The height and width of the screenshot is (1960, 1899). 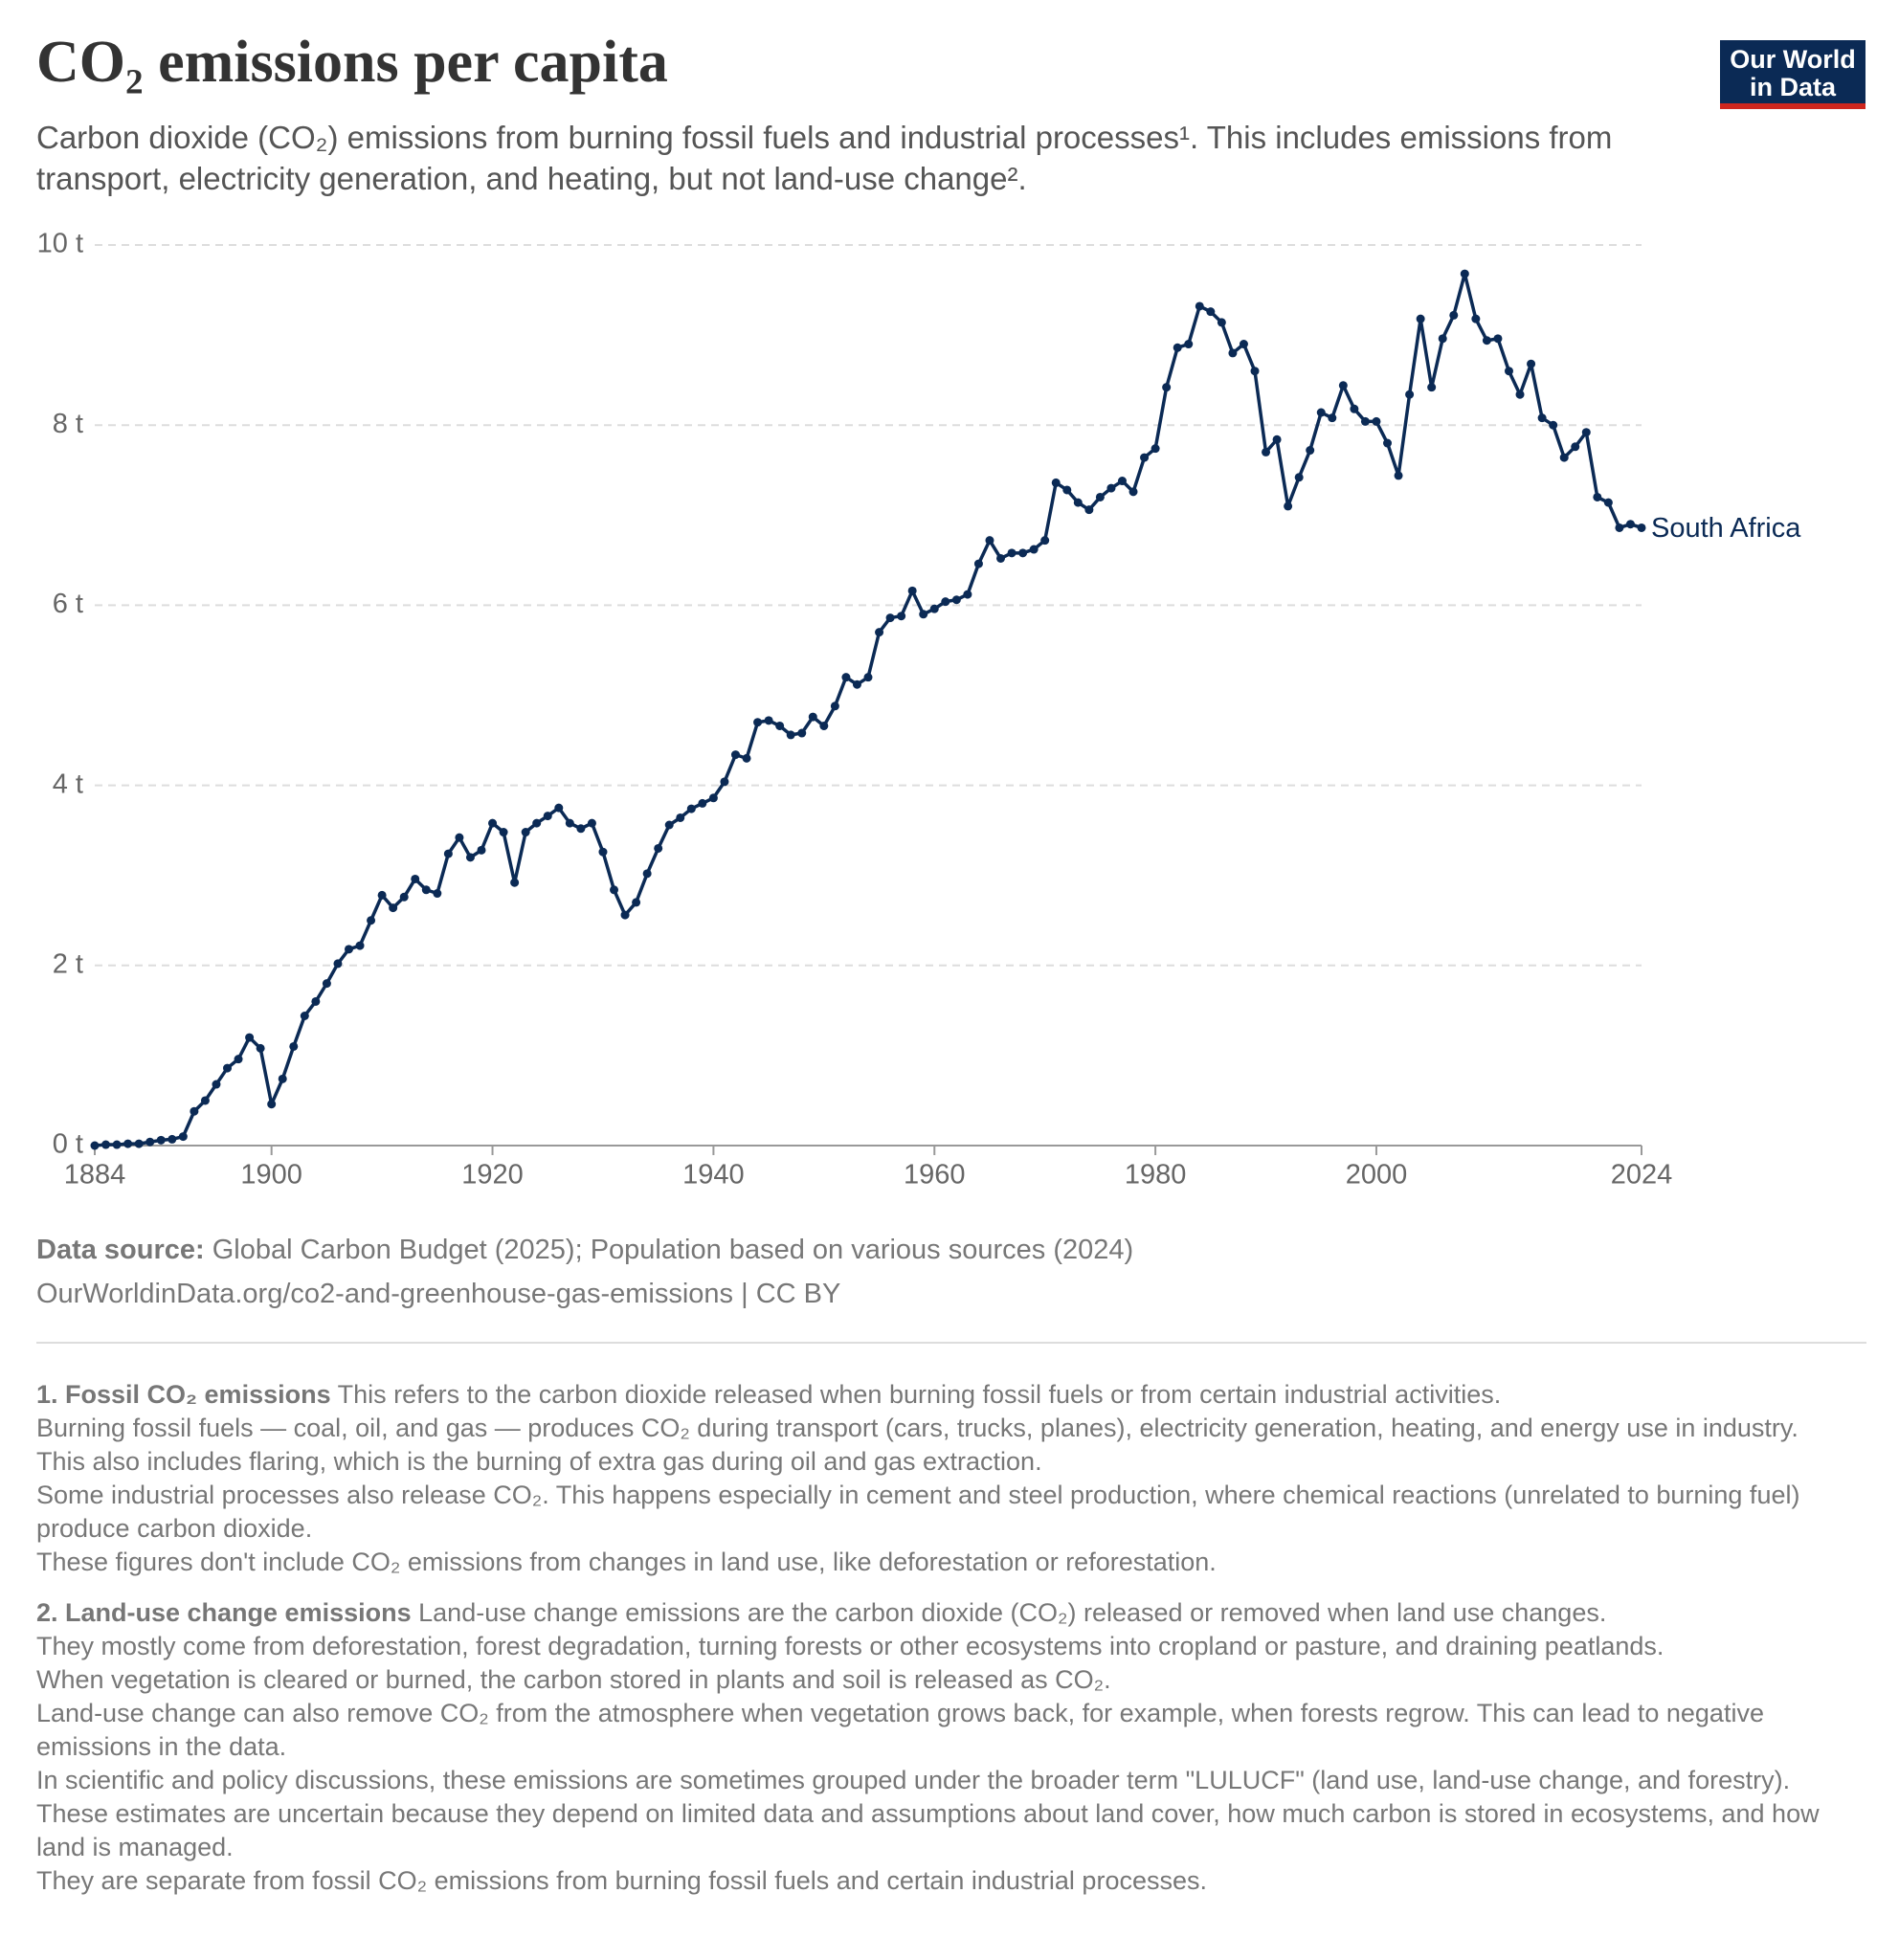 I want to click on x-tick-label: 2000, so click(x=1377, y=1175).